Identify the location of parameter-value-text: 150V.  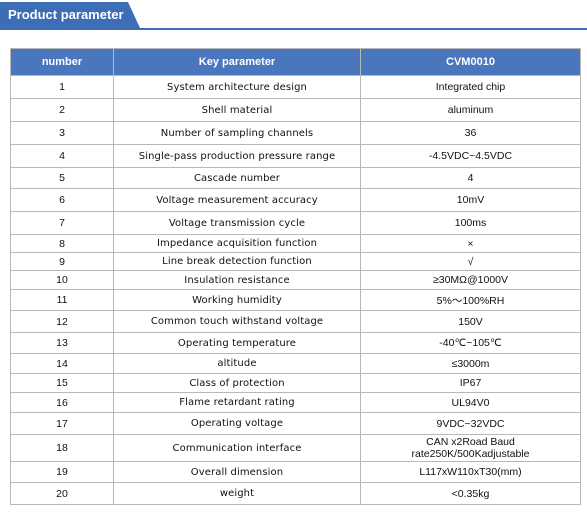
(470, 321).